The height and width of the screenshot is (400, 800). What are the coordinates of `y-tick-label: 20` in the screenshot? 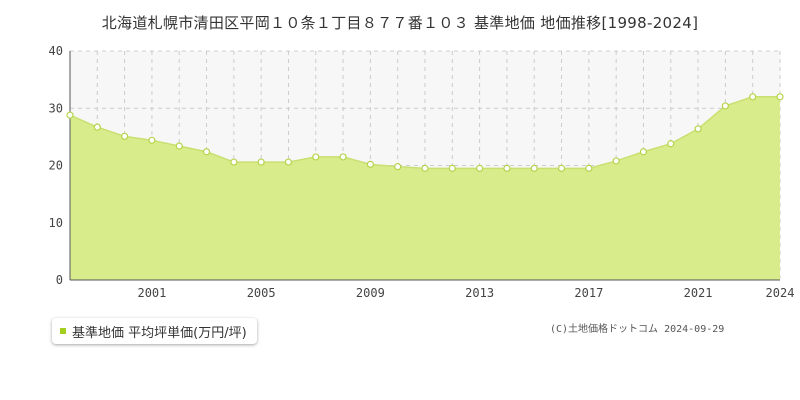 It's located at (56, 166).